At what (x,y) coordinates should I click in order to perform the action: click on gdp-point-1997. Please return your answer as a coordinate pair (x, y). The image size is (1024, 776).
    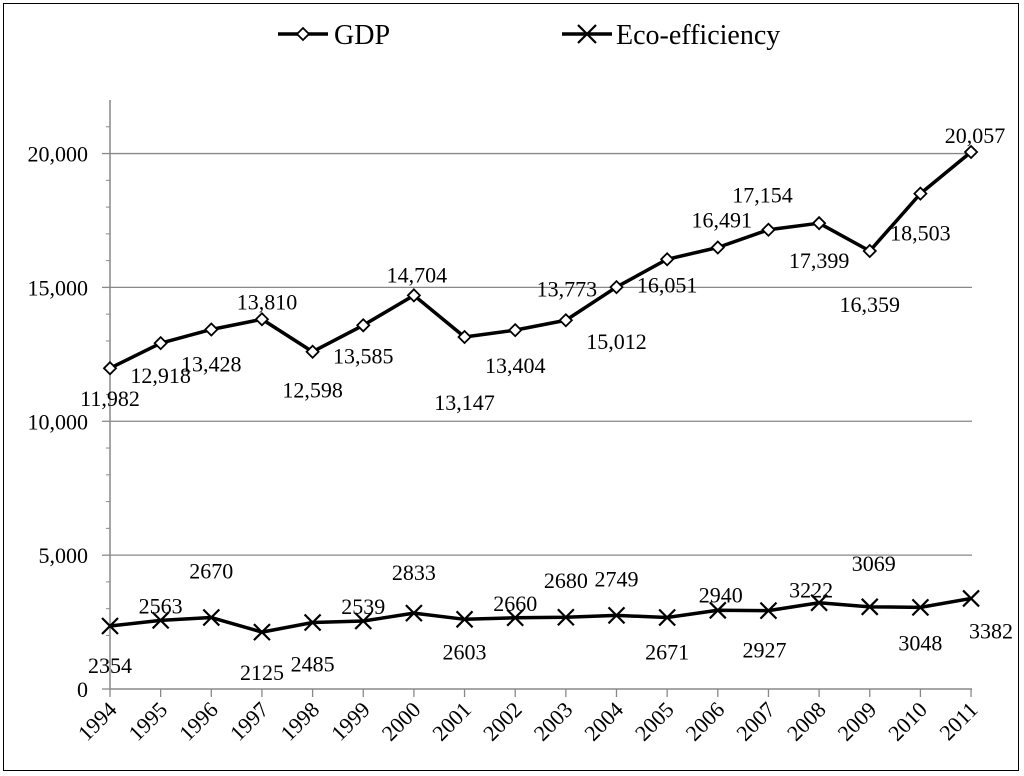
    Looking at the image, I should click on (262, 319).